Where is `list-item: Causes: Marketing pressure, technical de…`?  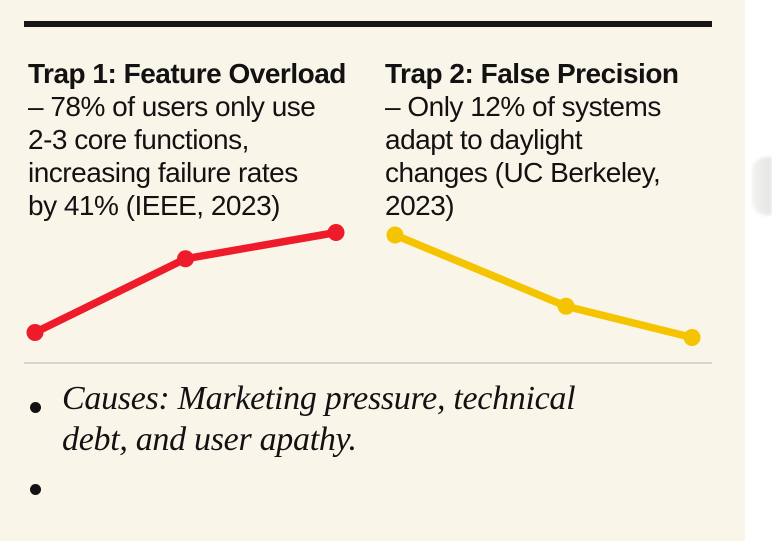
list-item: Causes: Marketing pressure, technical de… is located at coordinates (364, 419).